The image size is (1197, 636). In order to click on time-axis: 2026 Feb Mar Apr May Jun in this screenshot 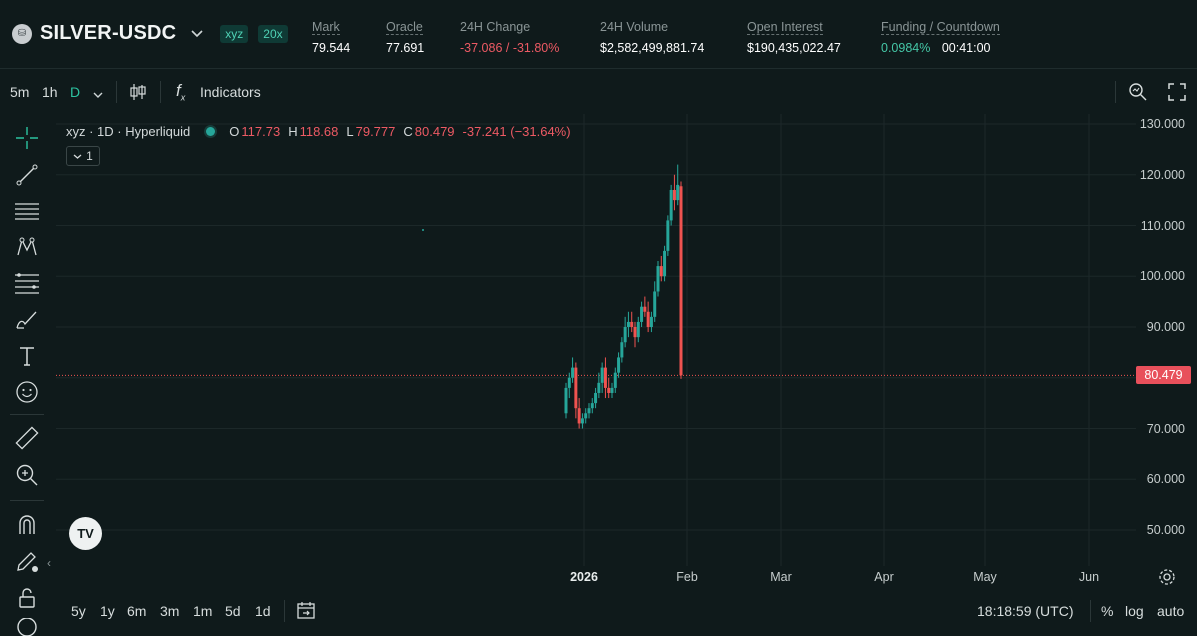, I will do `click(596, 578)`.